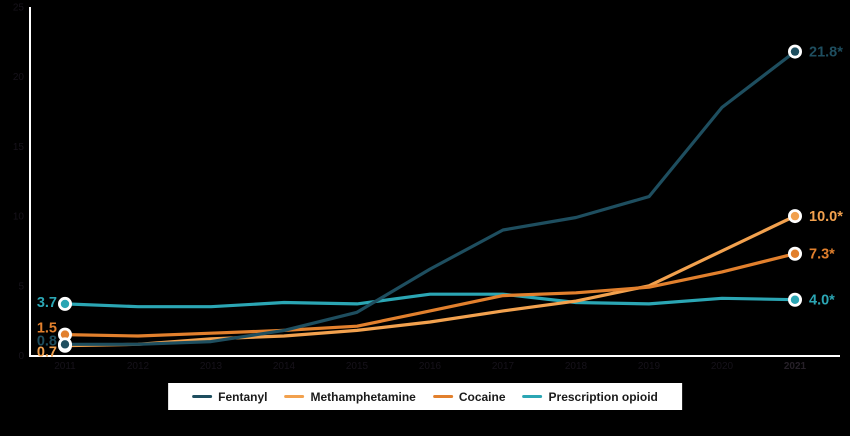  Describe the element at coordinates (47, 341) in the screenshot. I see `start-value-label-fentanyl: 0.8` at that location.